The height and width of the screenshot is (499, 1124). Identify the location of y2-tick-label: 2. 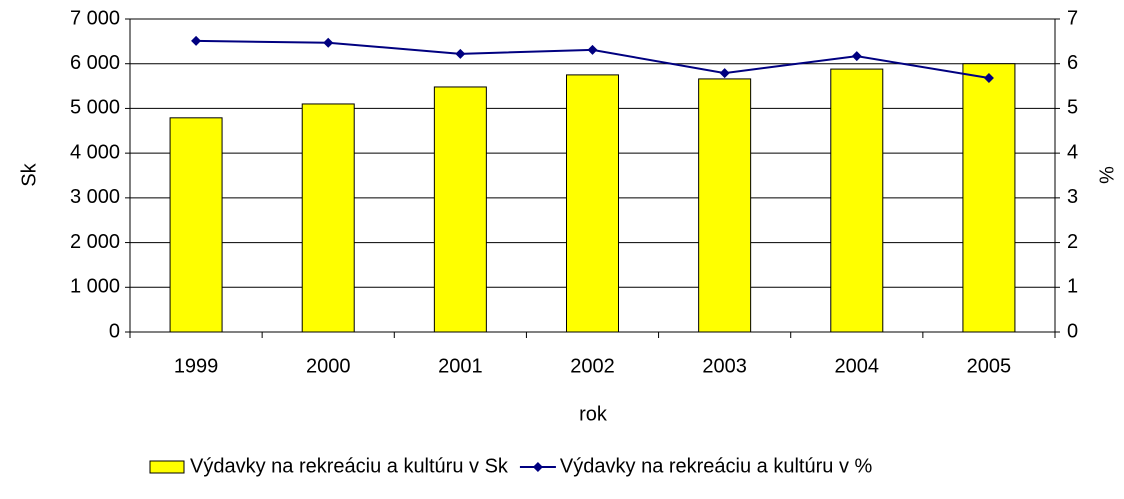
(1072, 242).